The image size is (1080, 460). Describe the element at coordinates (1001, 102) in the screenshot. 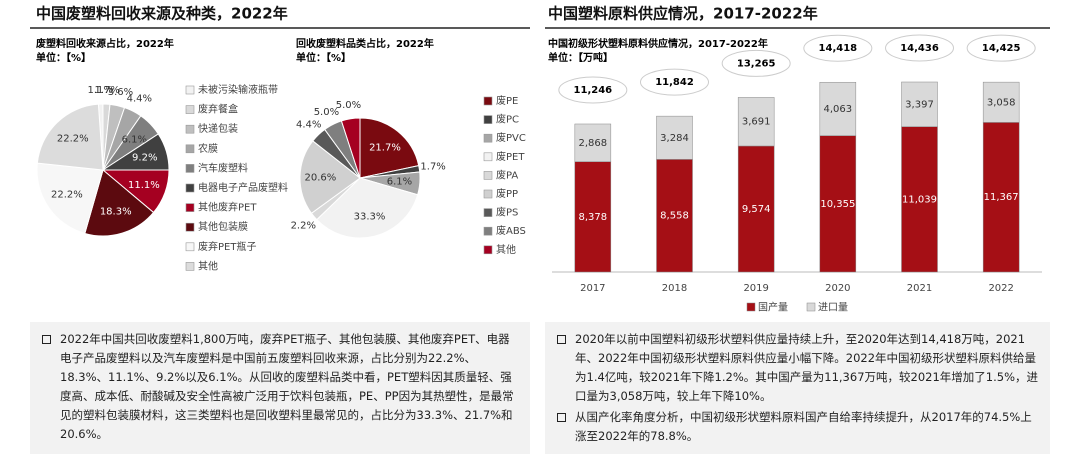

I see `data-label: 3,058` at that location.